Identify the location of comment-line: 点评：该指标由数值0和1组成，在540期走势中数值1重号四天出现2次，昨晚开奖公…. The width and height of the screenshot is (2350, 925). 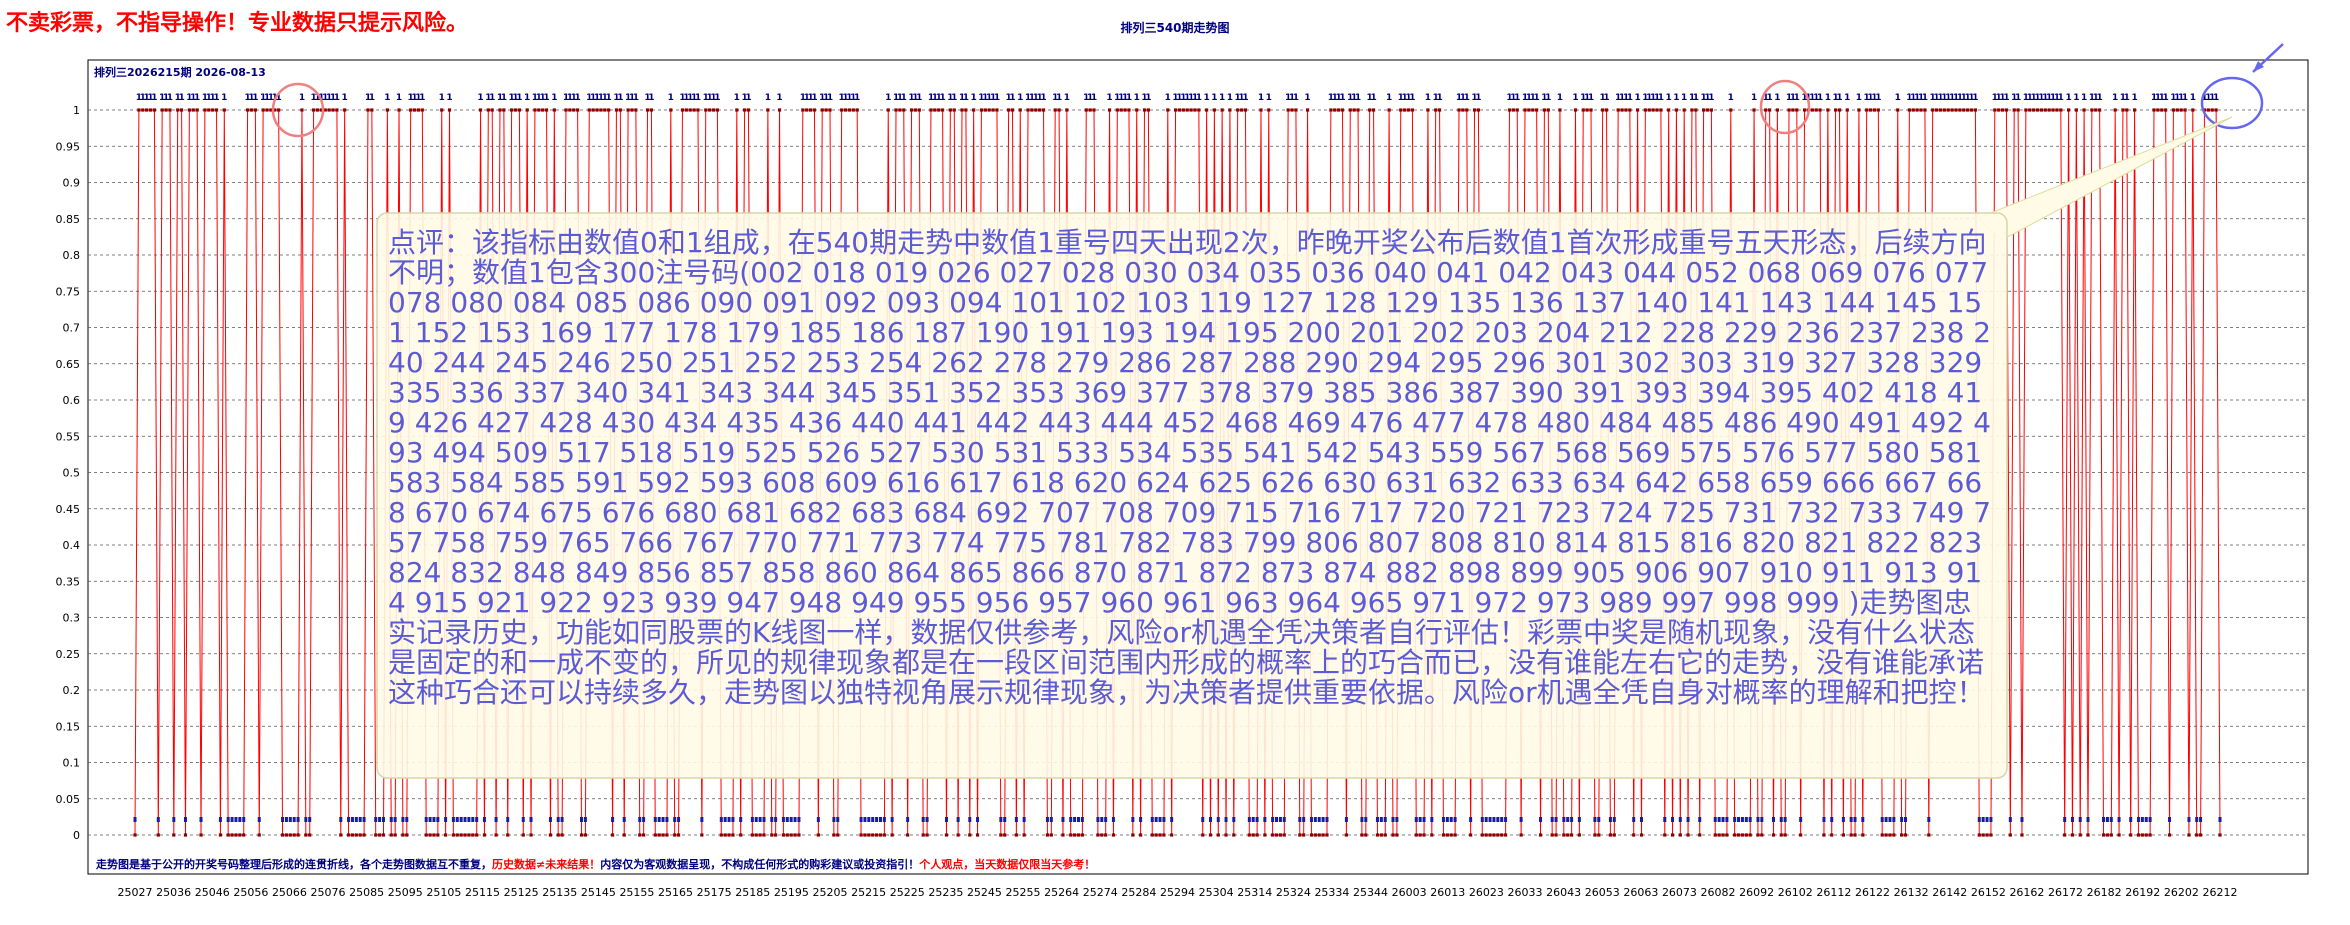
(1187, 242).